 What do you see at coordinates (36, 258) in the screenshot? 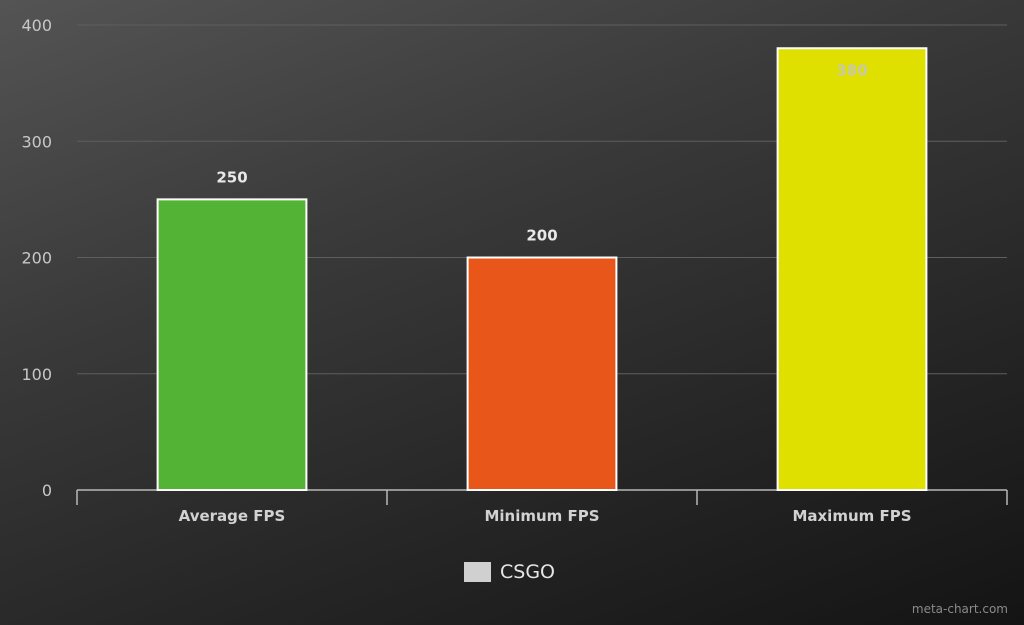
I see `y-tick-label-200: 200` at bounding box center [36, 258].